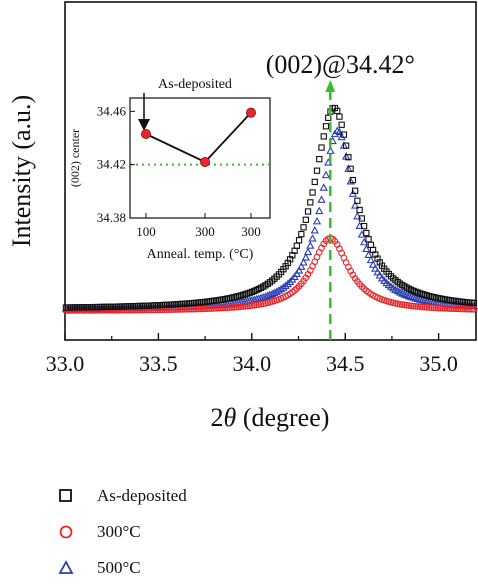 The height and width of the screenshot is (586, 478). Describe the element at coordinates (142, 495) in the screenshot. I see `legend-label: As-deposited` at that location.